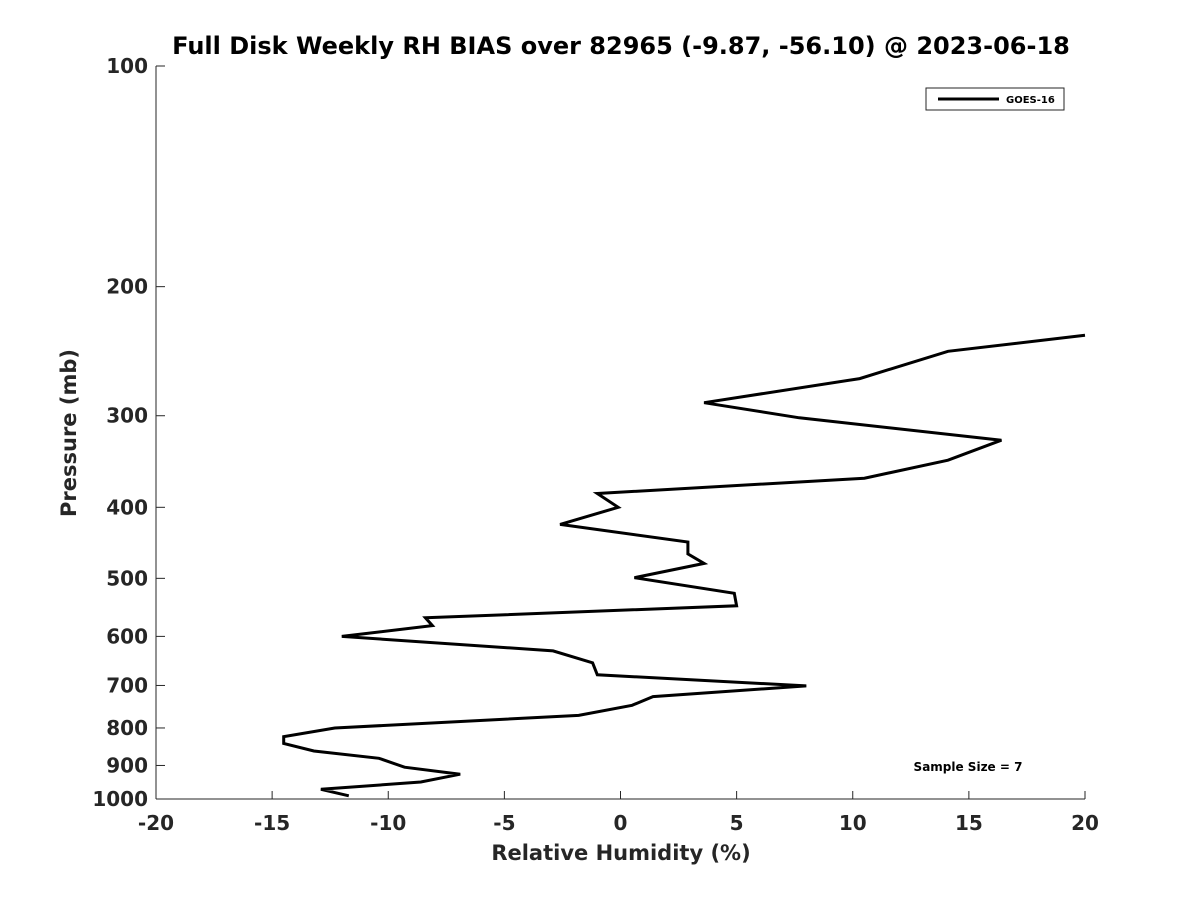  Describe the element at coordinates (504, 823) in the screenshot. I see `x-tick-label: -5` at that location.